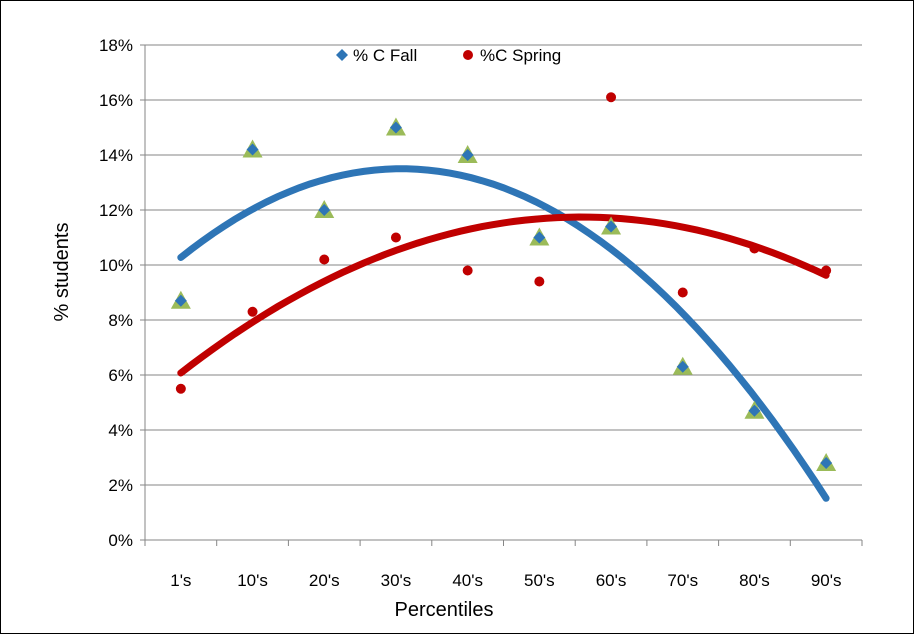  What do you see at coordinates (396, 580) in the screenshot?
I see `x-tick-label: 30's` at bounding box center [396, 580].